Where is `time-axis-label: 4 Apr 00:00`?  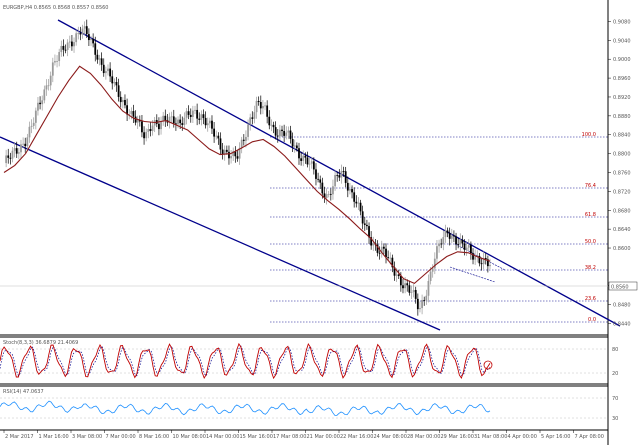
time-axis-label: 4 Apr 00:00 is located at coordinates (522, 437).